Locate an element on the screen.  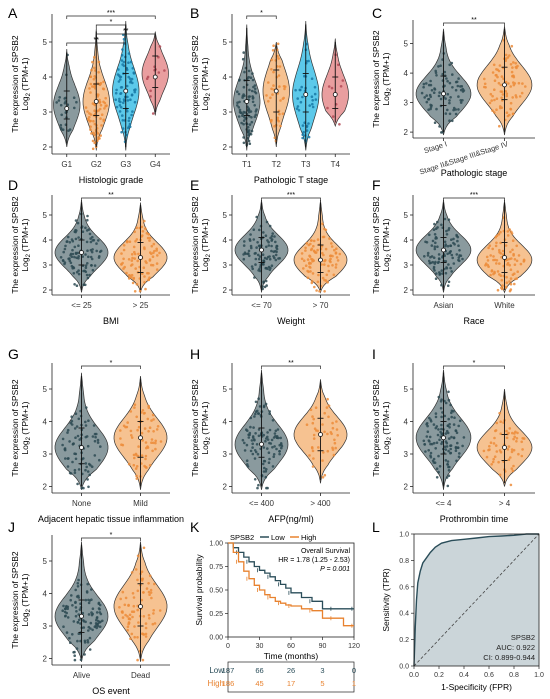
risk-table-frame is located at coordinates (291, 677).